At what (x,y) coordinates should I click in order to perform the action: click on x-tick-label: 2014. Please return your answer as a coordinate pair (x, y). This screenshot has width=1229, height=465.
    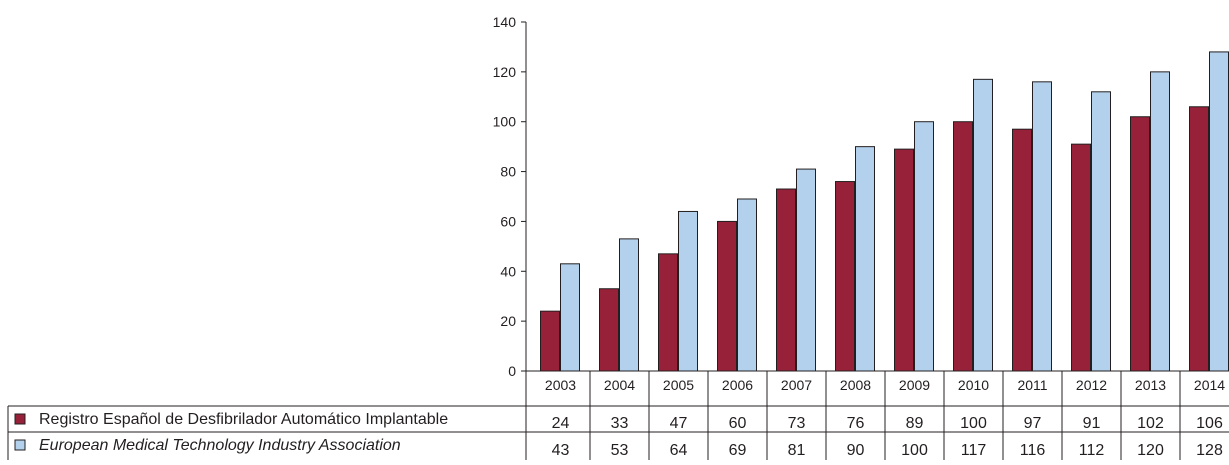
    Looking at the image, I should click on (1209, 385).